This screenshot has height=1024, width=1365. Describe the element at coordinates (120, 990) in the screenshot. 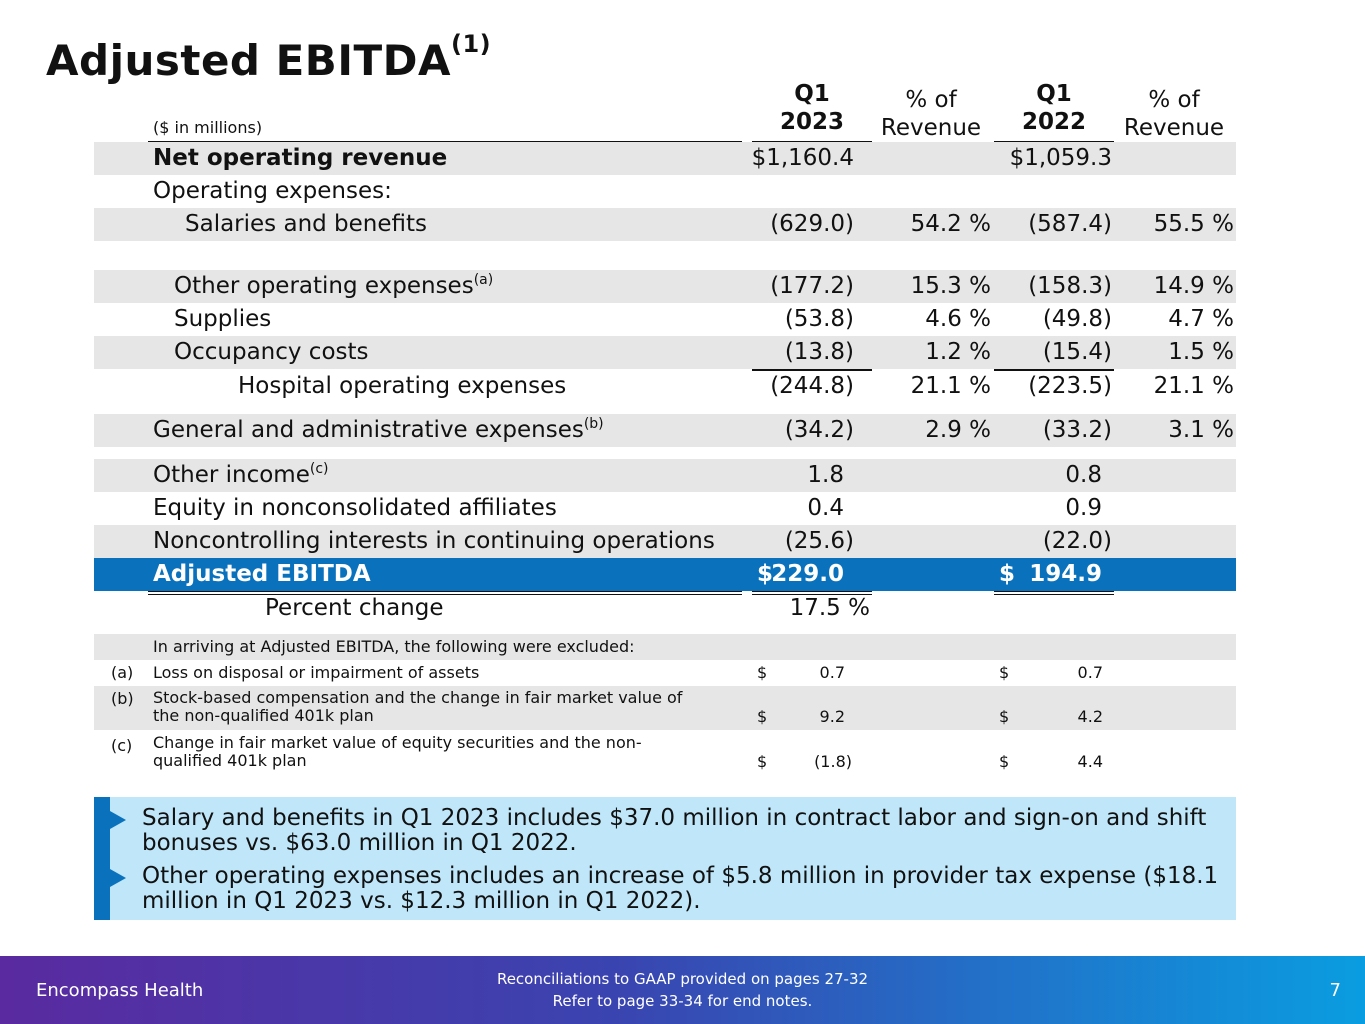

I see `footer-brand: Encompass Health` at that location.